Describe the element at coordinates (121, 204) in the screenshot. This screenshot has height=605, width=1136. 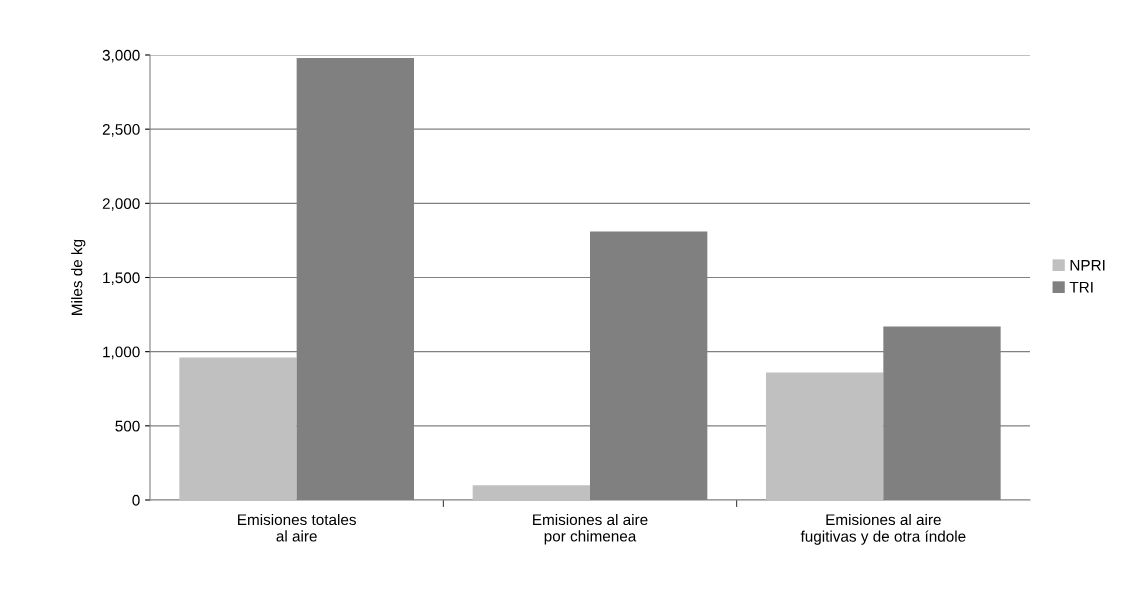
I see `y-tick-label: 2,000` at that location.